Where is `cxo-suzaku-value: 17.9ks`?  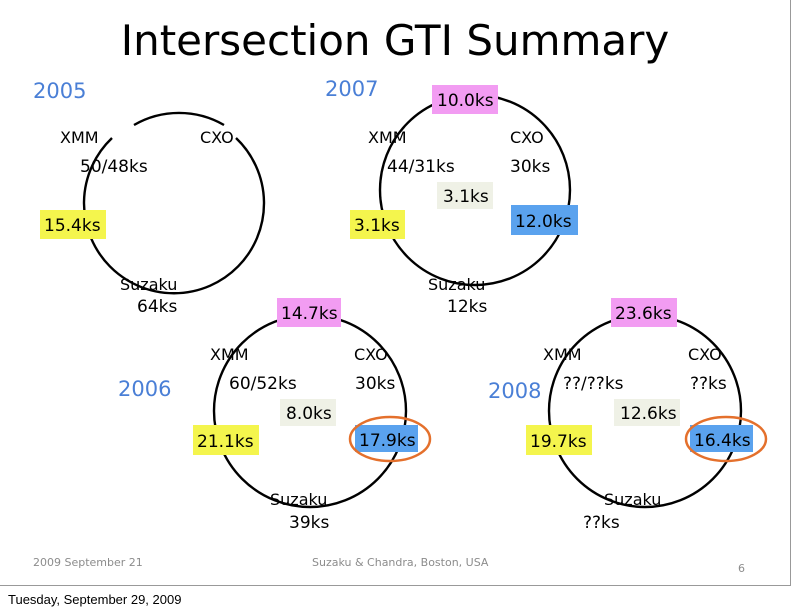
cxo-suzaku-value: 17.9ks is located at coordinates (387, 441).